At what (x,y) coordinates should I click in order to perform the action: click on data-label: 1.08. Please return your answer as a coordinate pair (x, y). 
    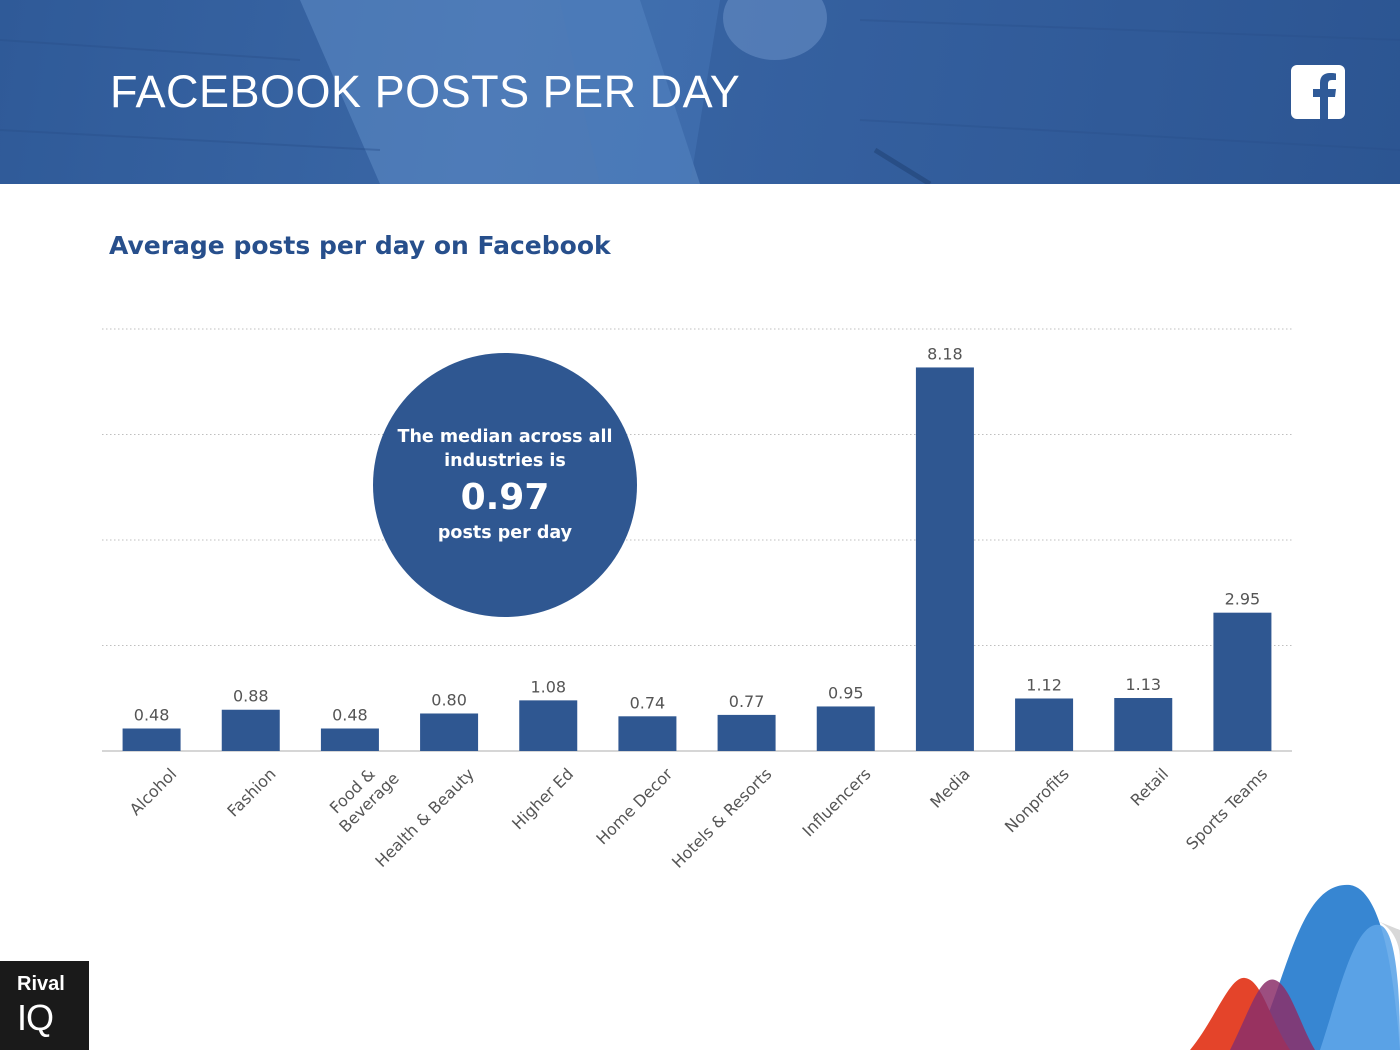
    Looking at the image, I should click on (548, 686).